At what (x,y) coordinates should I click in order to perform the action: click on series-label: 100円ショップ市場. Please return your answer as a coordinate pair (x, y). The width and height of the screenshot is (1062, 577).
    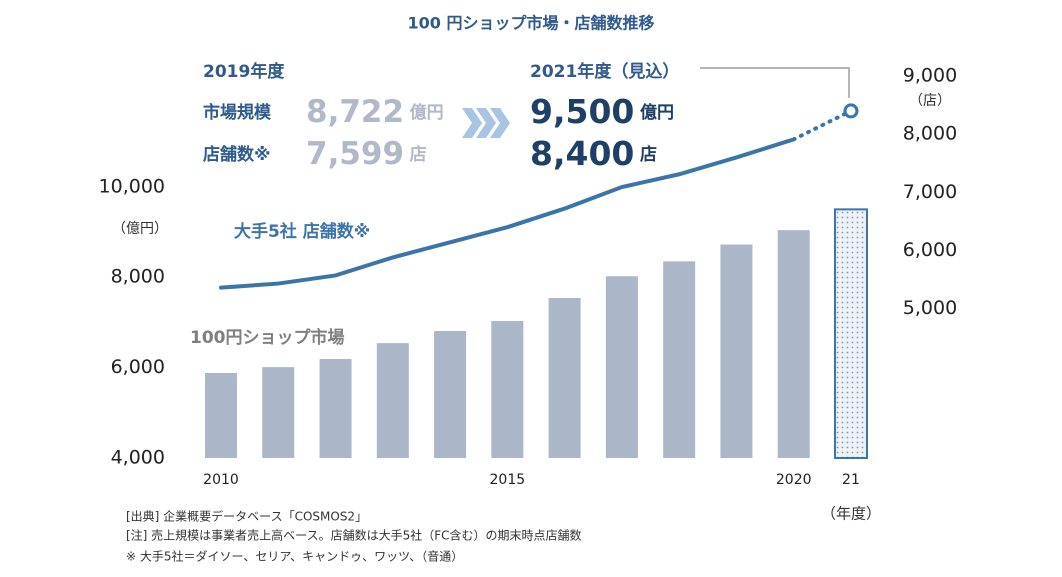
    Looking at the image, I should click on (267, 337).